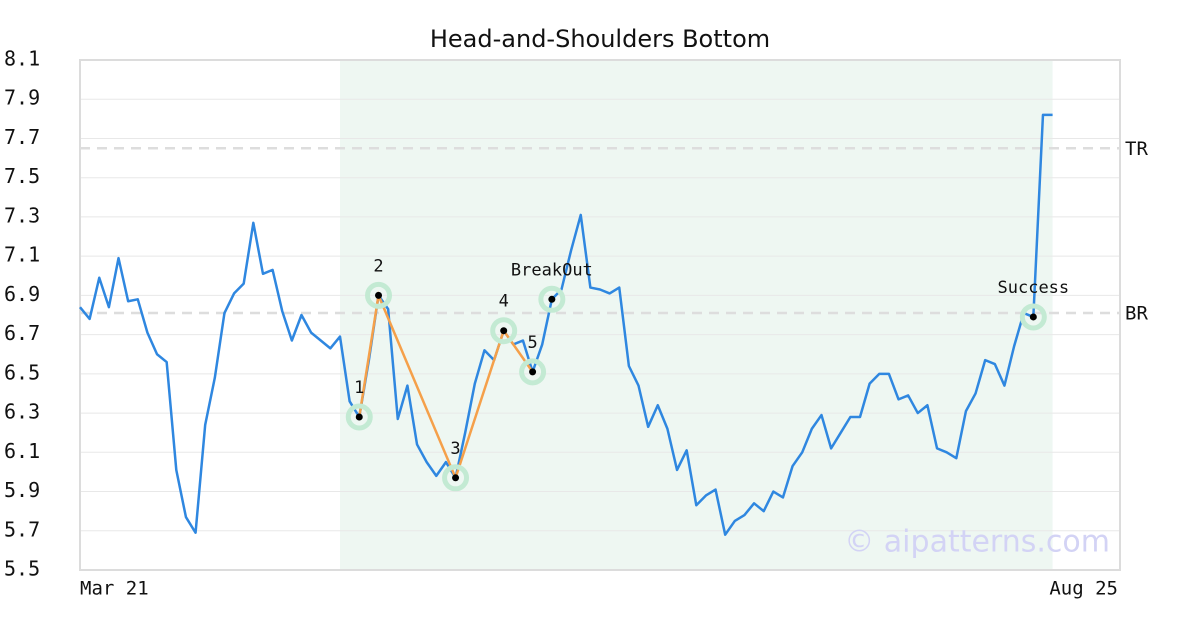 This screenshot has width=1200, height=630. I want to click on y-tick-label: 7.5, so click(22, 176).